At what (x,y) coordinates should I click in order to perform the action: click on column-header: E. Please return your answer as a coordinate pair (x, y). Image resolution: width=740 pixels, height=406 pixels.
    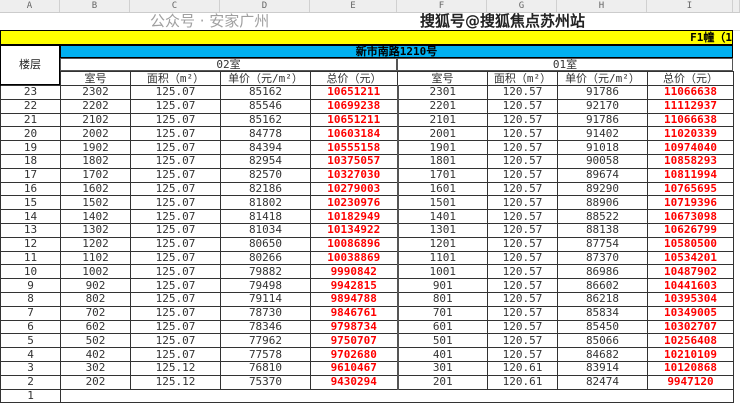
    Looking at the image, I should click on (353, 6).